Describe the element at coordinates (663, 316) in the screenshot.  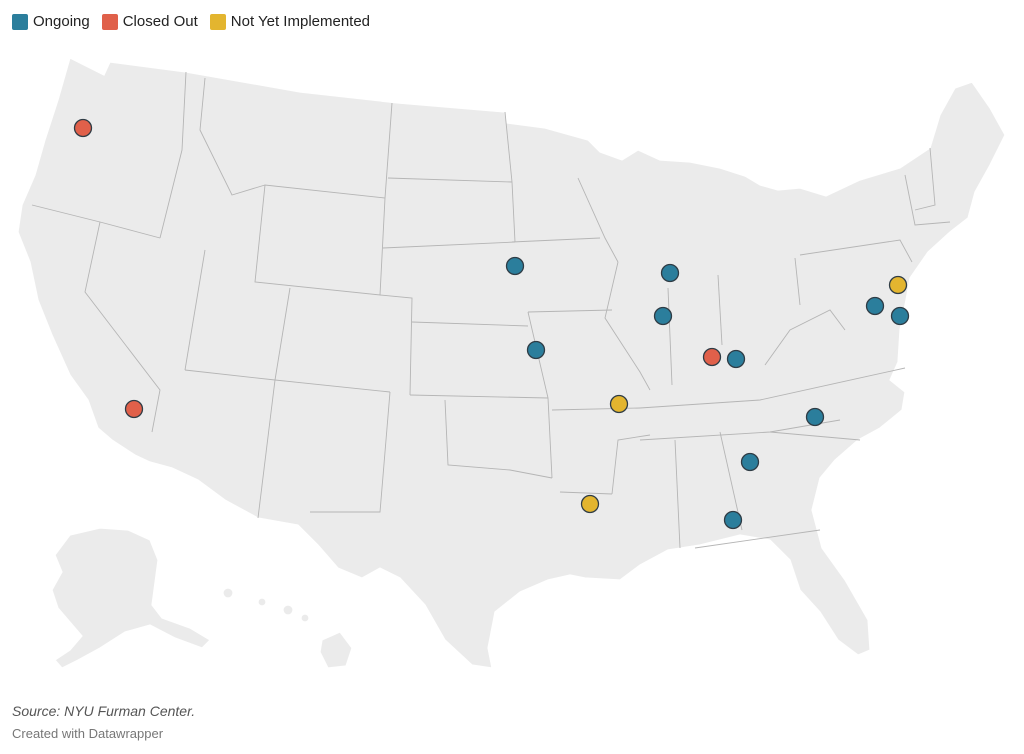
I see `marker-ongoing-springfield` at that location.